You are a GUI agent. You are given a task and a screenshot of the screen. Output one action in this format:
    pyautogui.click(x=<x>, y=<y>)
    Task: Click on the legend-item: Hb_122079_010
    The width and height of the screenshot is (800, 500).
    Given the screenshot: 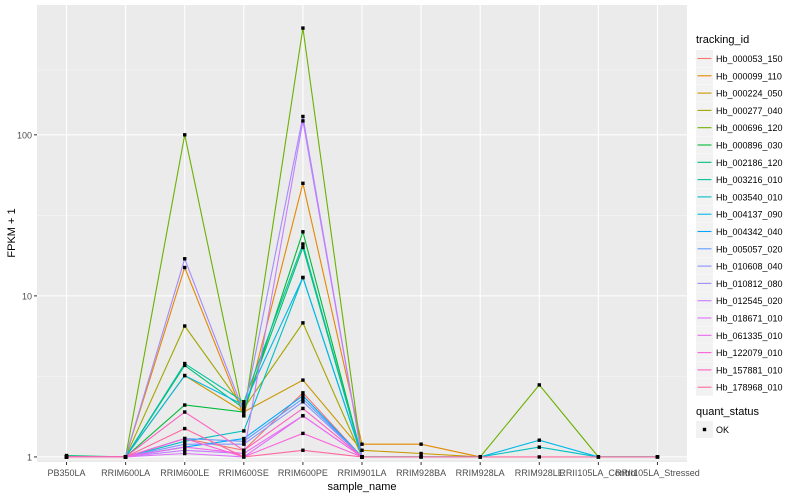 What is the action you would take?
    pyautogui.click(x=739, y=353)
    